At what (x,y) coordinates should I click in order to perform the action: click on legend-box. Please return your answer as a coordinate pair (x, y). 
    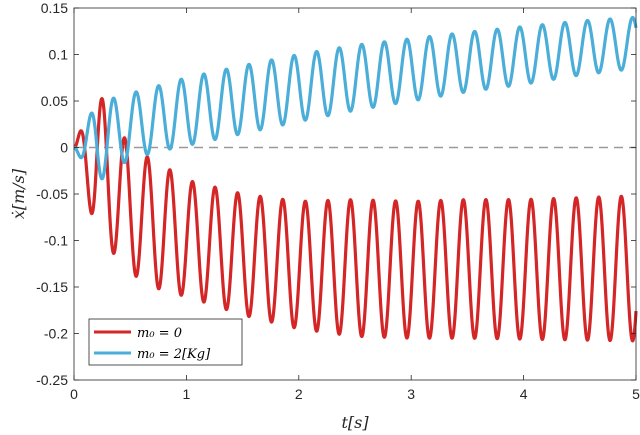
    Looking at the image, I should click on (165, 342).